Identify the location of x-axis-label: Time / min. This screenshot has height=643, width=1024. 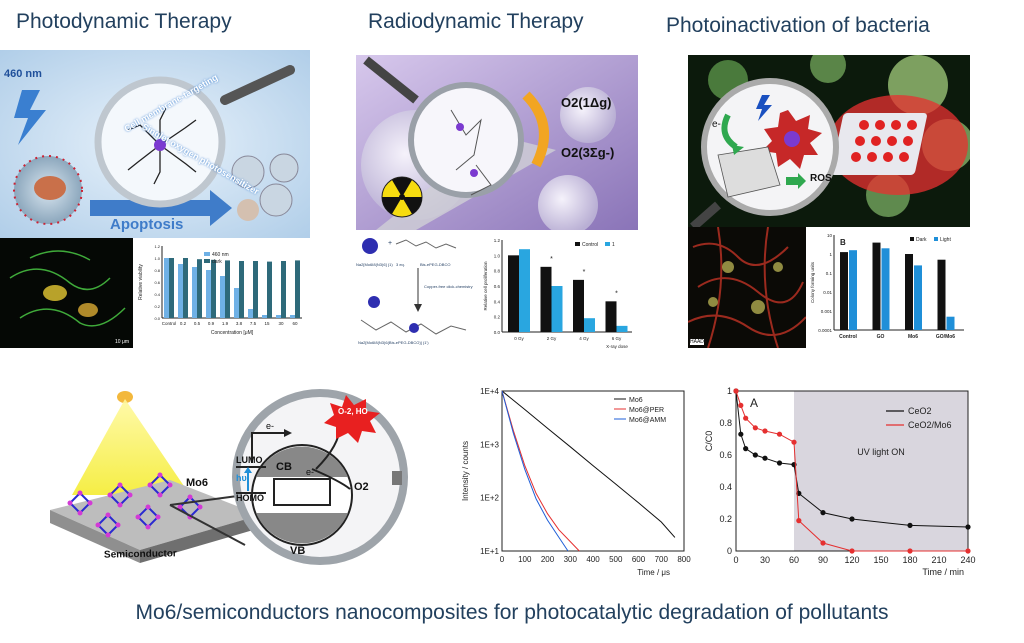
(943, 572).